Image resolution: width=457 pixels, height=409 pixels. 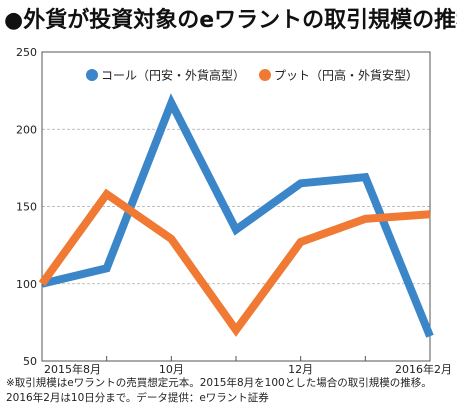 What do you see at coordinates (171, 369) in the screenshot?
I see `x-tick-label: 10月` at bounding box center [171, 369].